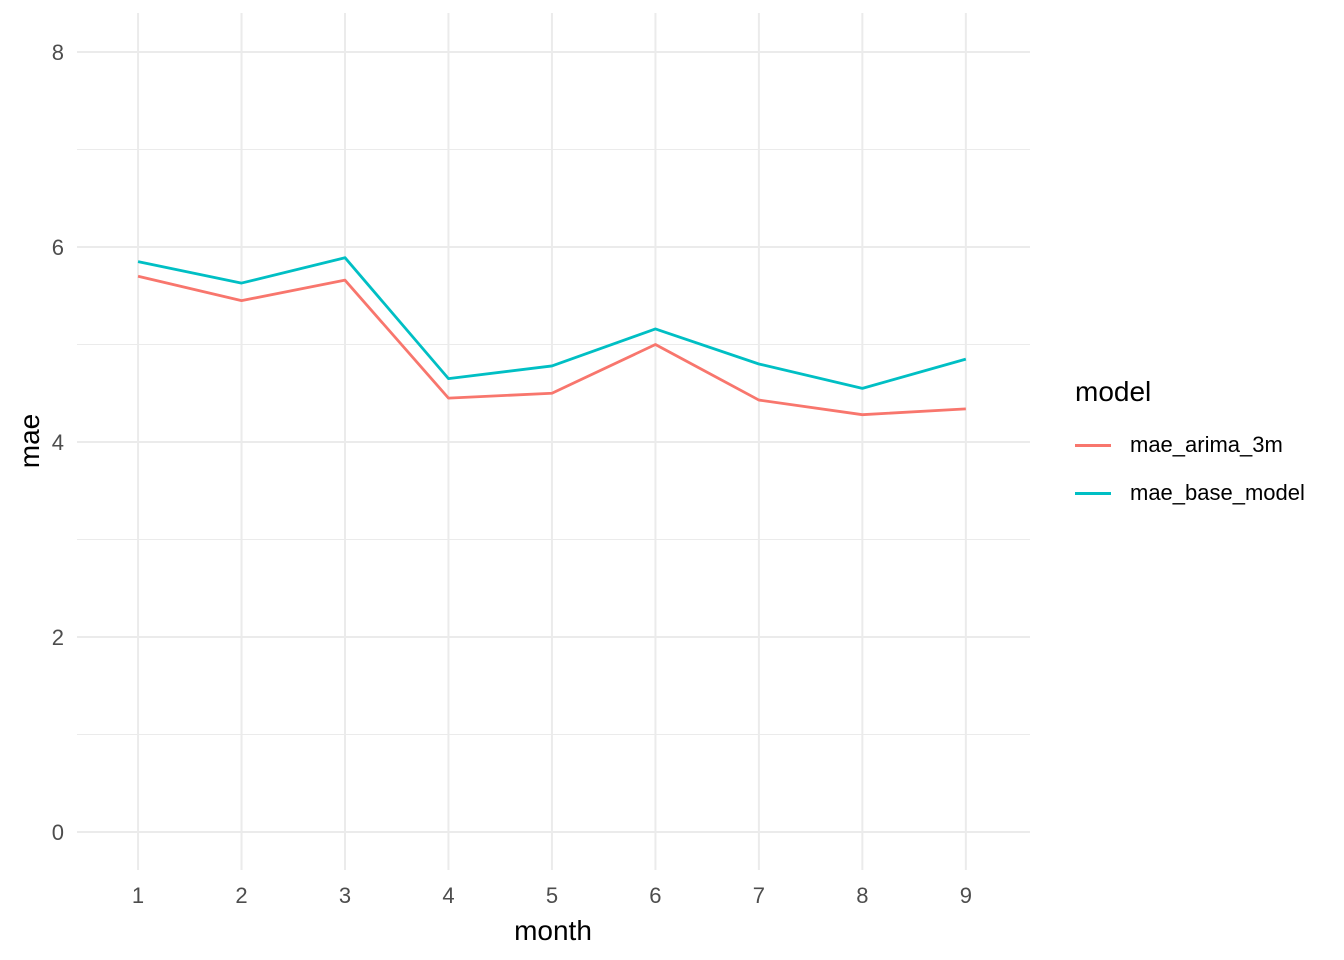 The image size is (1344, 960). What do you see at coordinates (29, 441) in the screenshot?
I see `y-axis-title: mae` at bounding box center [29, 441].